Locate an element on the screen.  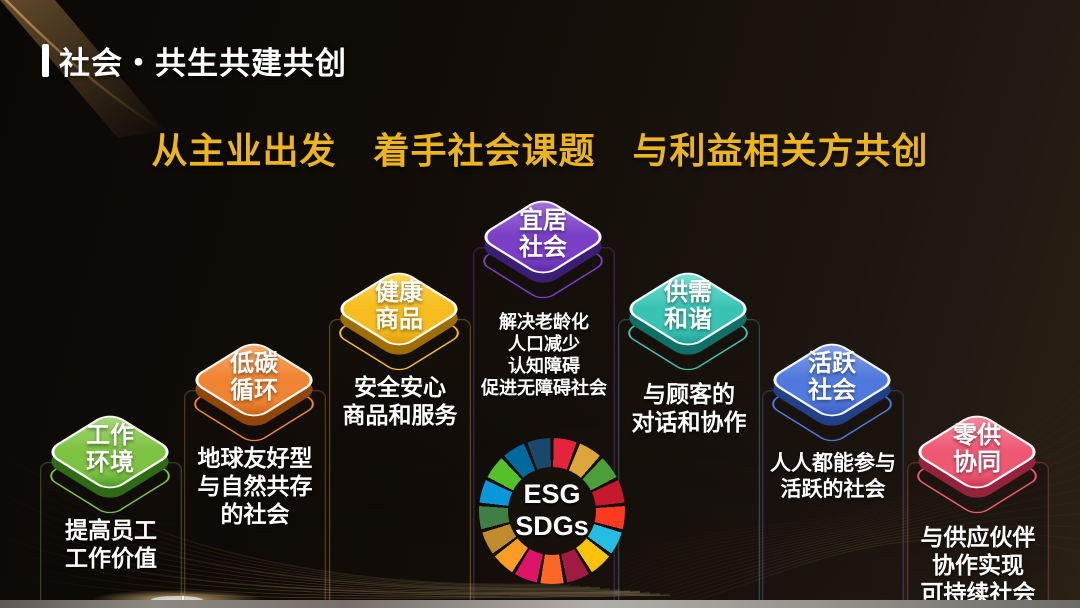
esg-sdgs-wheel: ESG SDGs is located at coordinates (552, 511).